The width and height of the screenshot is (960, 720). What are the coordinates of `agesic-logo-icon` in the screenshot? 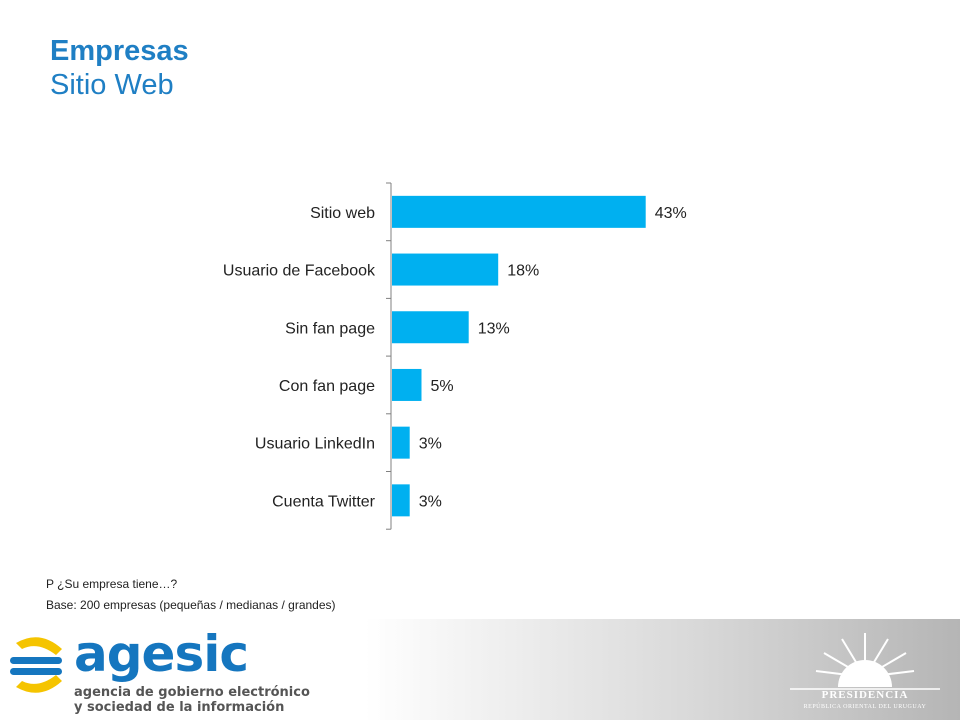 It's located at (36, 665).